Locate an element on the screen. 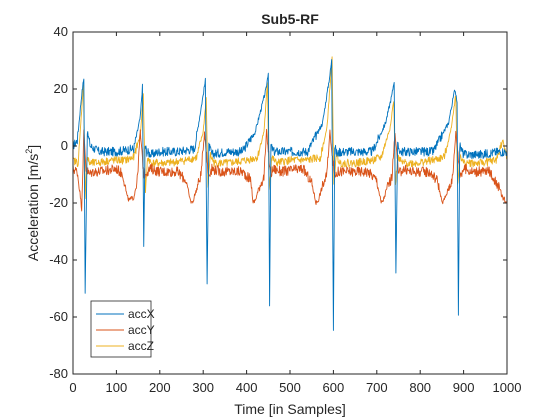 The height and width of the screenshot is (420, 560). y-tick-label: -40 is located at coordinates (58, 259).